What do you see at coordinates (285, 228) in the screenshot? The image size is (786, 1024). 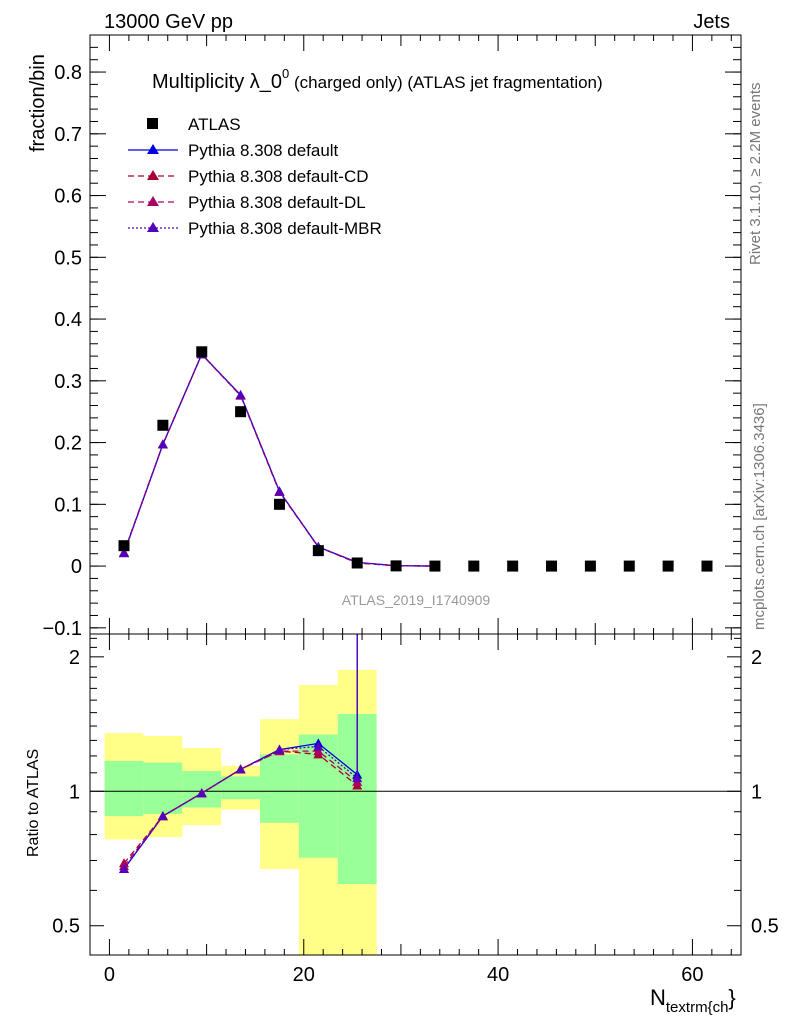 I see `legend-label-4: Pythia 8.308 default-MBR` at bounding box center [285, 228].